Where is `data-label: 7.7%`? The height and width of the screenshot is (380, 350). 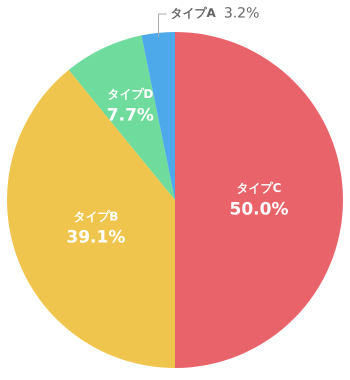
data-label: 7.7% is located at coordinates (130, 115).